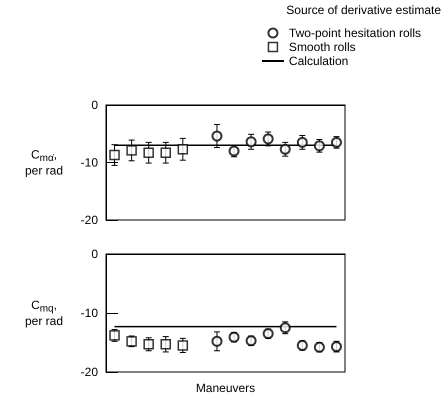  What do you see at coordinates (364, 10) in the screenshot?
I see `legend-title: Source of derivative estimate` at bounding box center [364, 10].